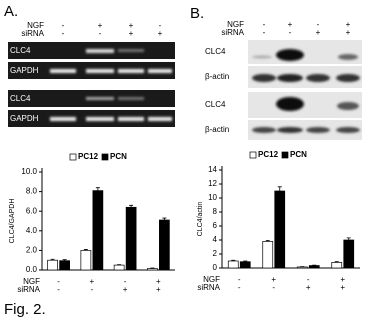 The image size is (370, 325). What do you see at coordinates (25, 309) in the screenshot?
I see `caption: Fig. 2.` at bounding box center [25, 309].